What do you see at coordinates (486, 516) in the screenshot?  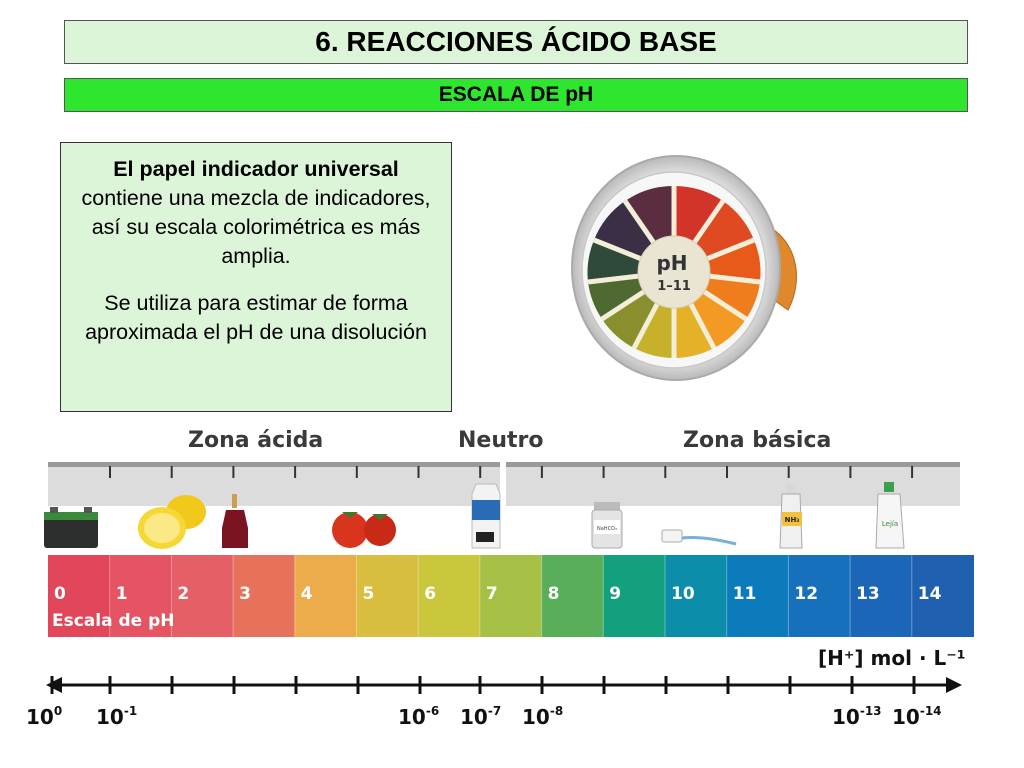 I see `milk-carton-icon` at bounding box center [486, 516].